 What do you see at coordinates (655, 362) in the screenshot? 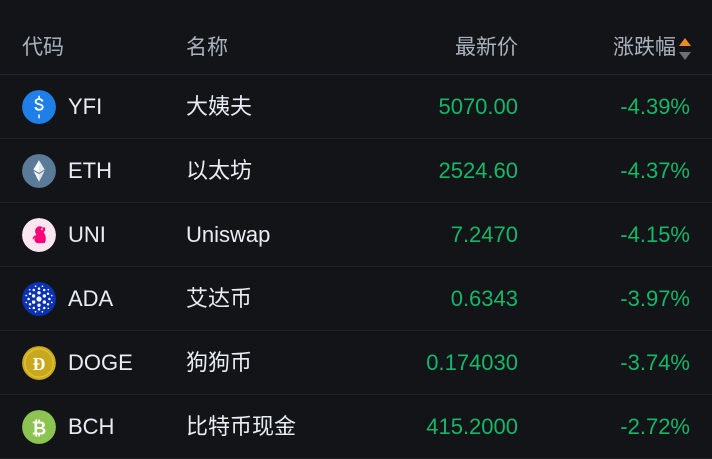
I see `row-change-percent: -3.74%` at bounding box center [655, 362].